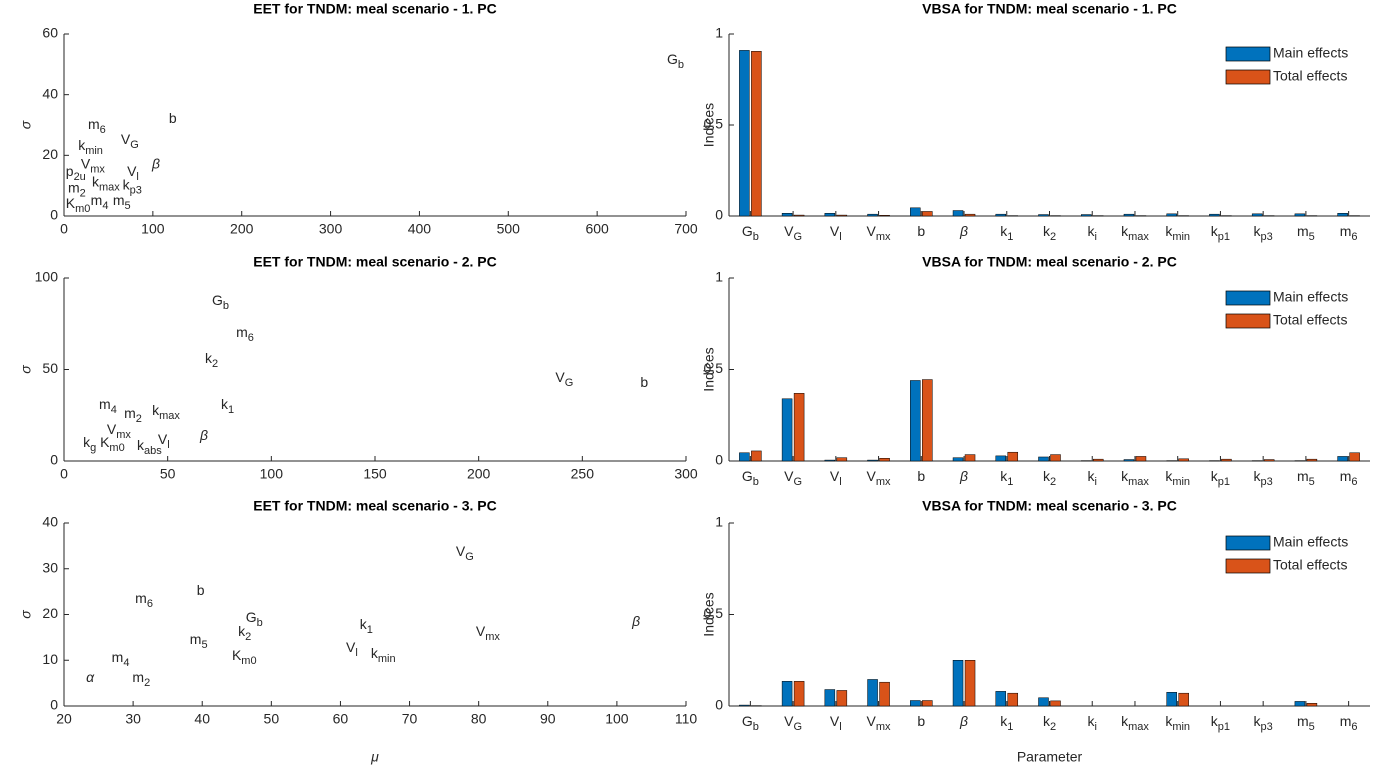  I want to click on y-tick-label: 40, so click(50, 522).